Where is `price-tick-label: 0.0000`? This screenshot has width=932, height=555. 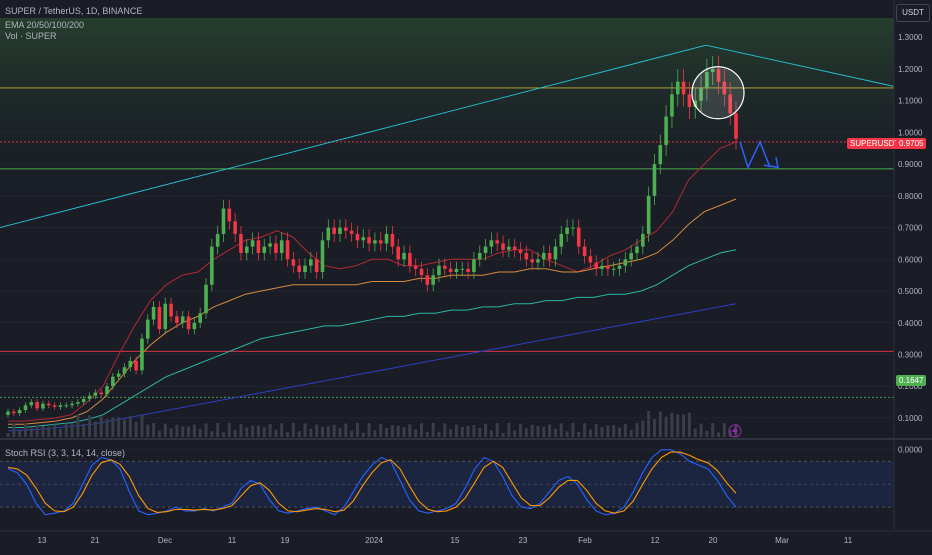 price-tick-label: 0.0000 is located at coordinates (910, 450).